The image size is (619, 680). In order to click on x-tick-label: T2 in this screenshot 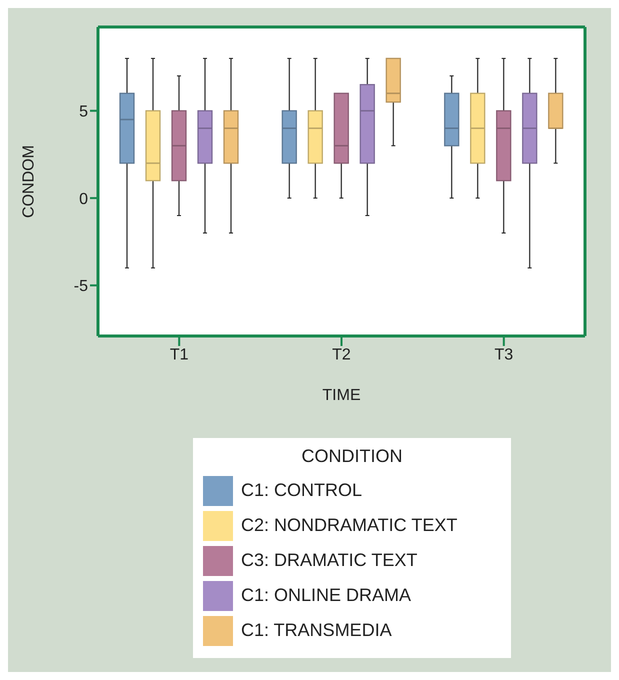, I will do `click(341, 355)`.